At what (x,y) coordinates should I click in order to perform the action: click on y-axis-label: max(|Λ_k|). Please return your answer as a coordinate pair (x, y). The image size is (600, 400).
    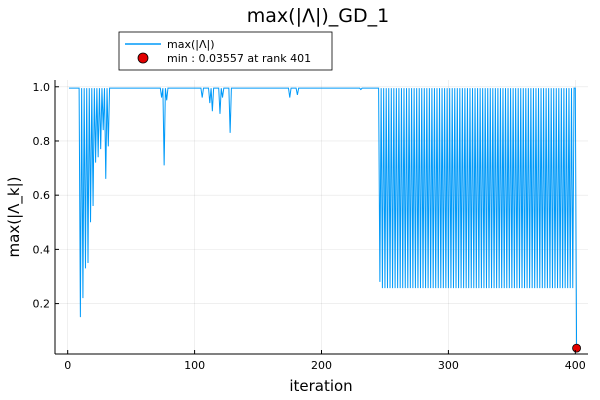
    Looking at the image, I should click on (14, 217).